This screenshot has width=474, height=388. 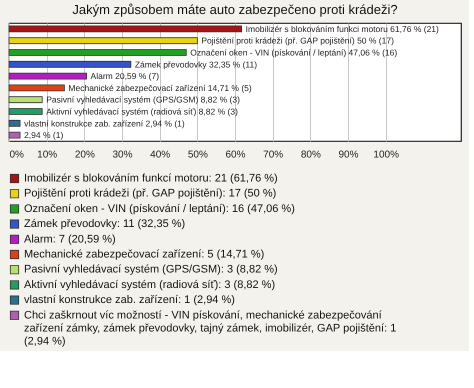 What do you see at coordinates (196, 64) in the screenshot?
I see `category-label: Zámek převodovky 32,35 % (11)` at bounding box center [196, 64].